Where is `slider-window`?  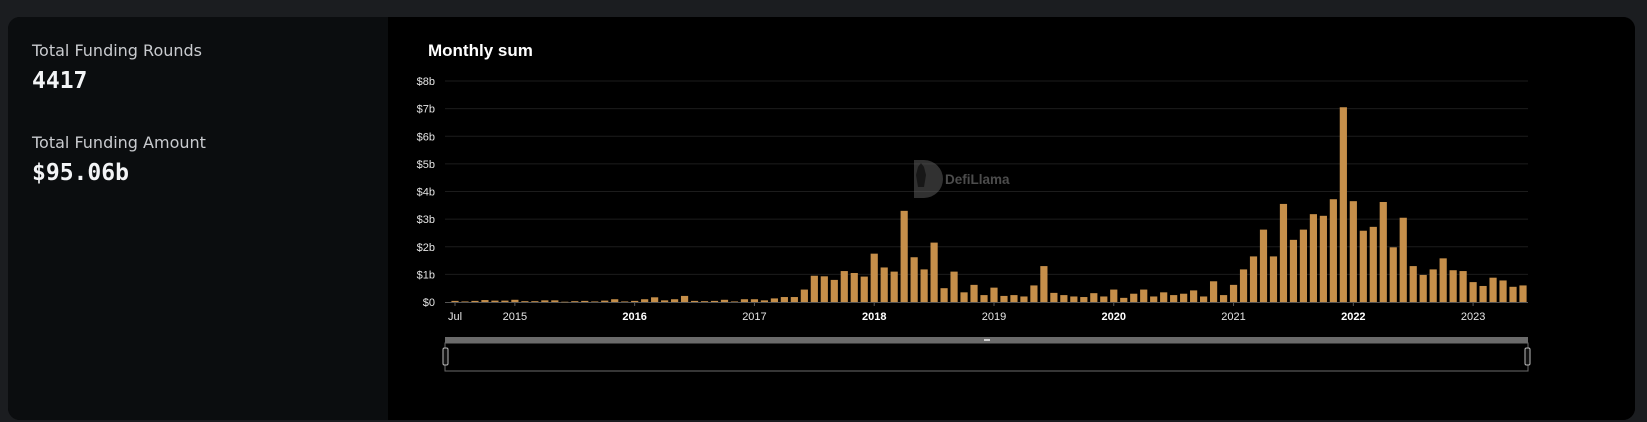
slider-window is located at coordinates (986, 357).